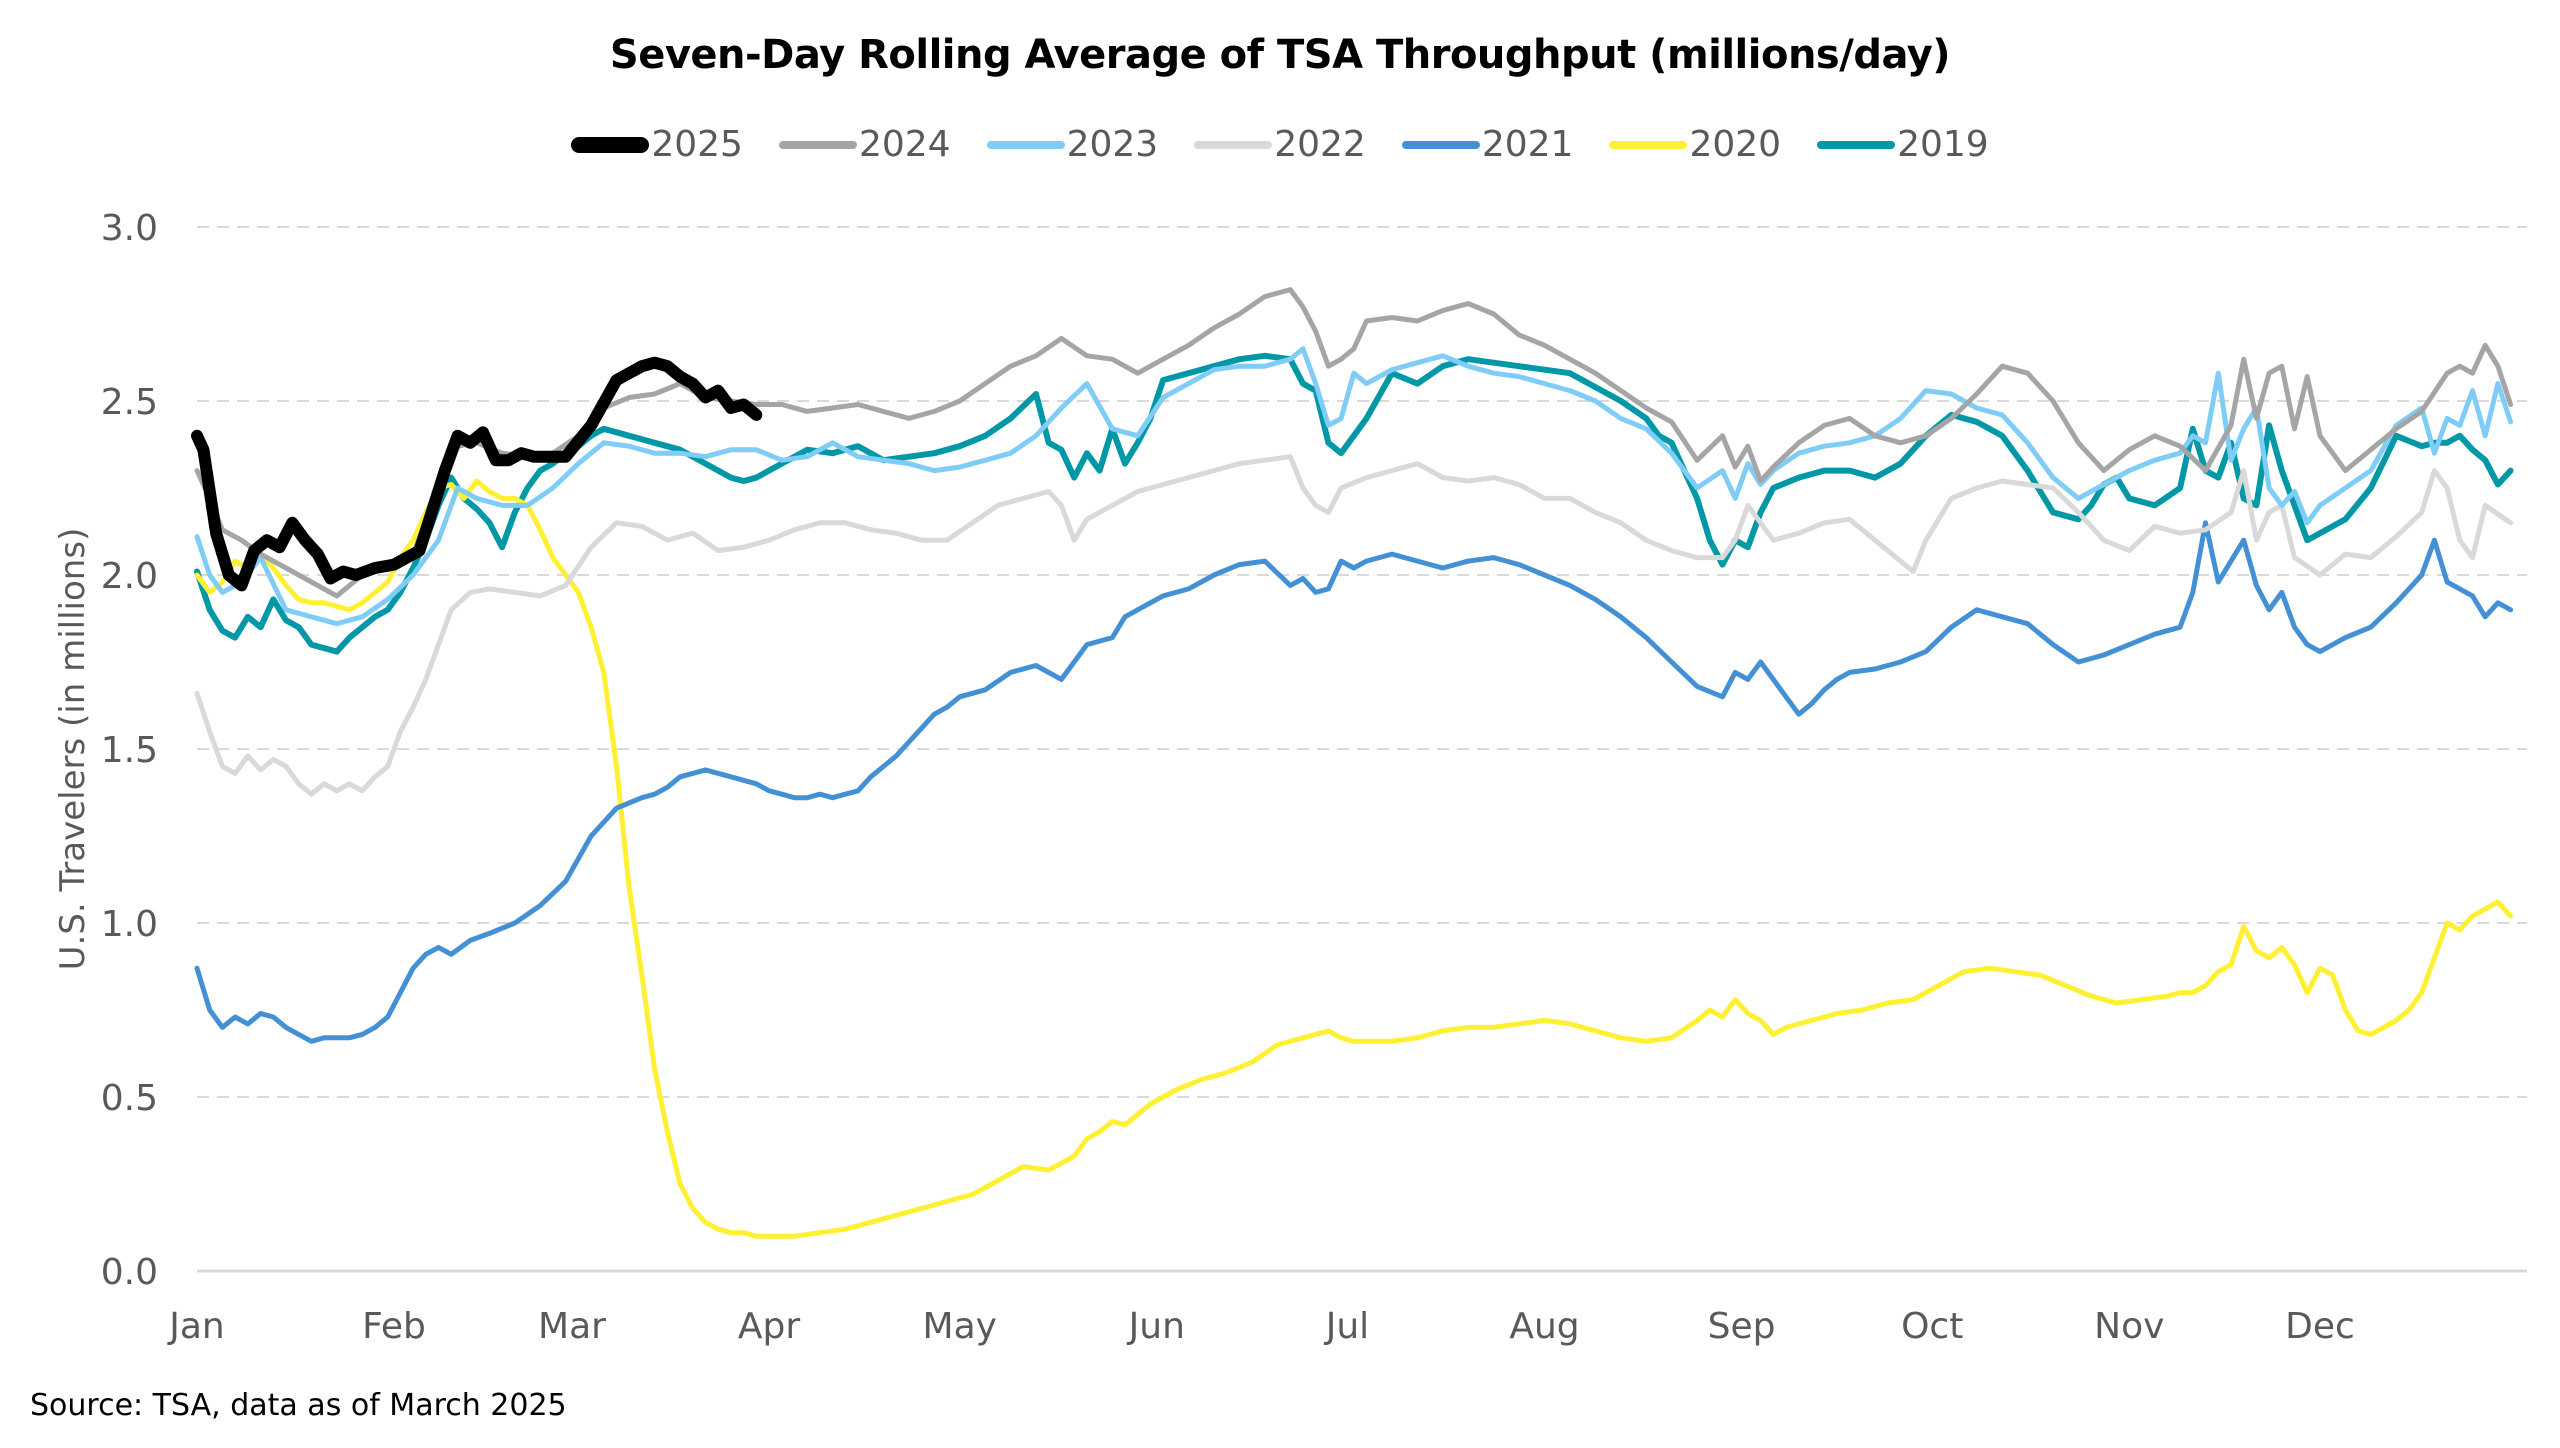 This screenshot has height=1448, width=2560. What do you see at coordinates (572, 1326) in the screenshot?
I see `x-tick-label: Mar` at bounding box center [572, 1326].